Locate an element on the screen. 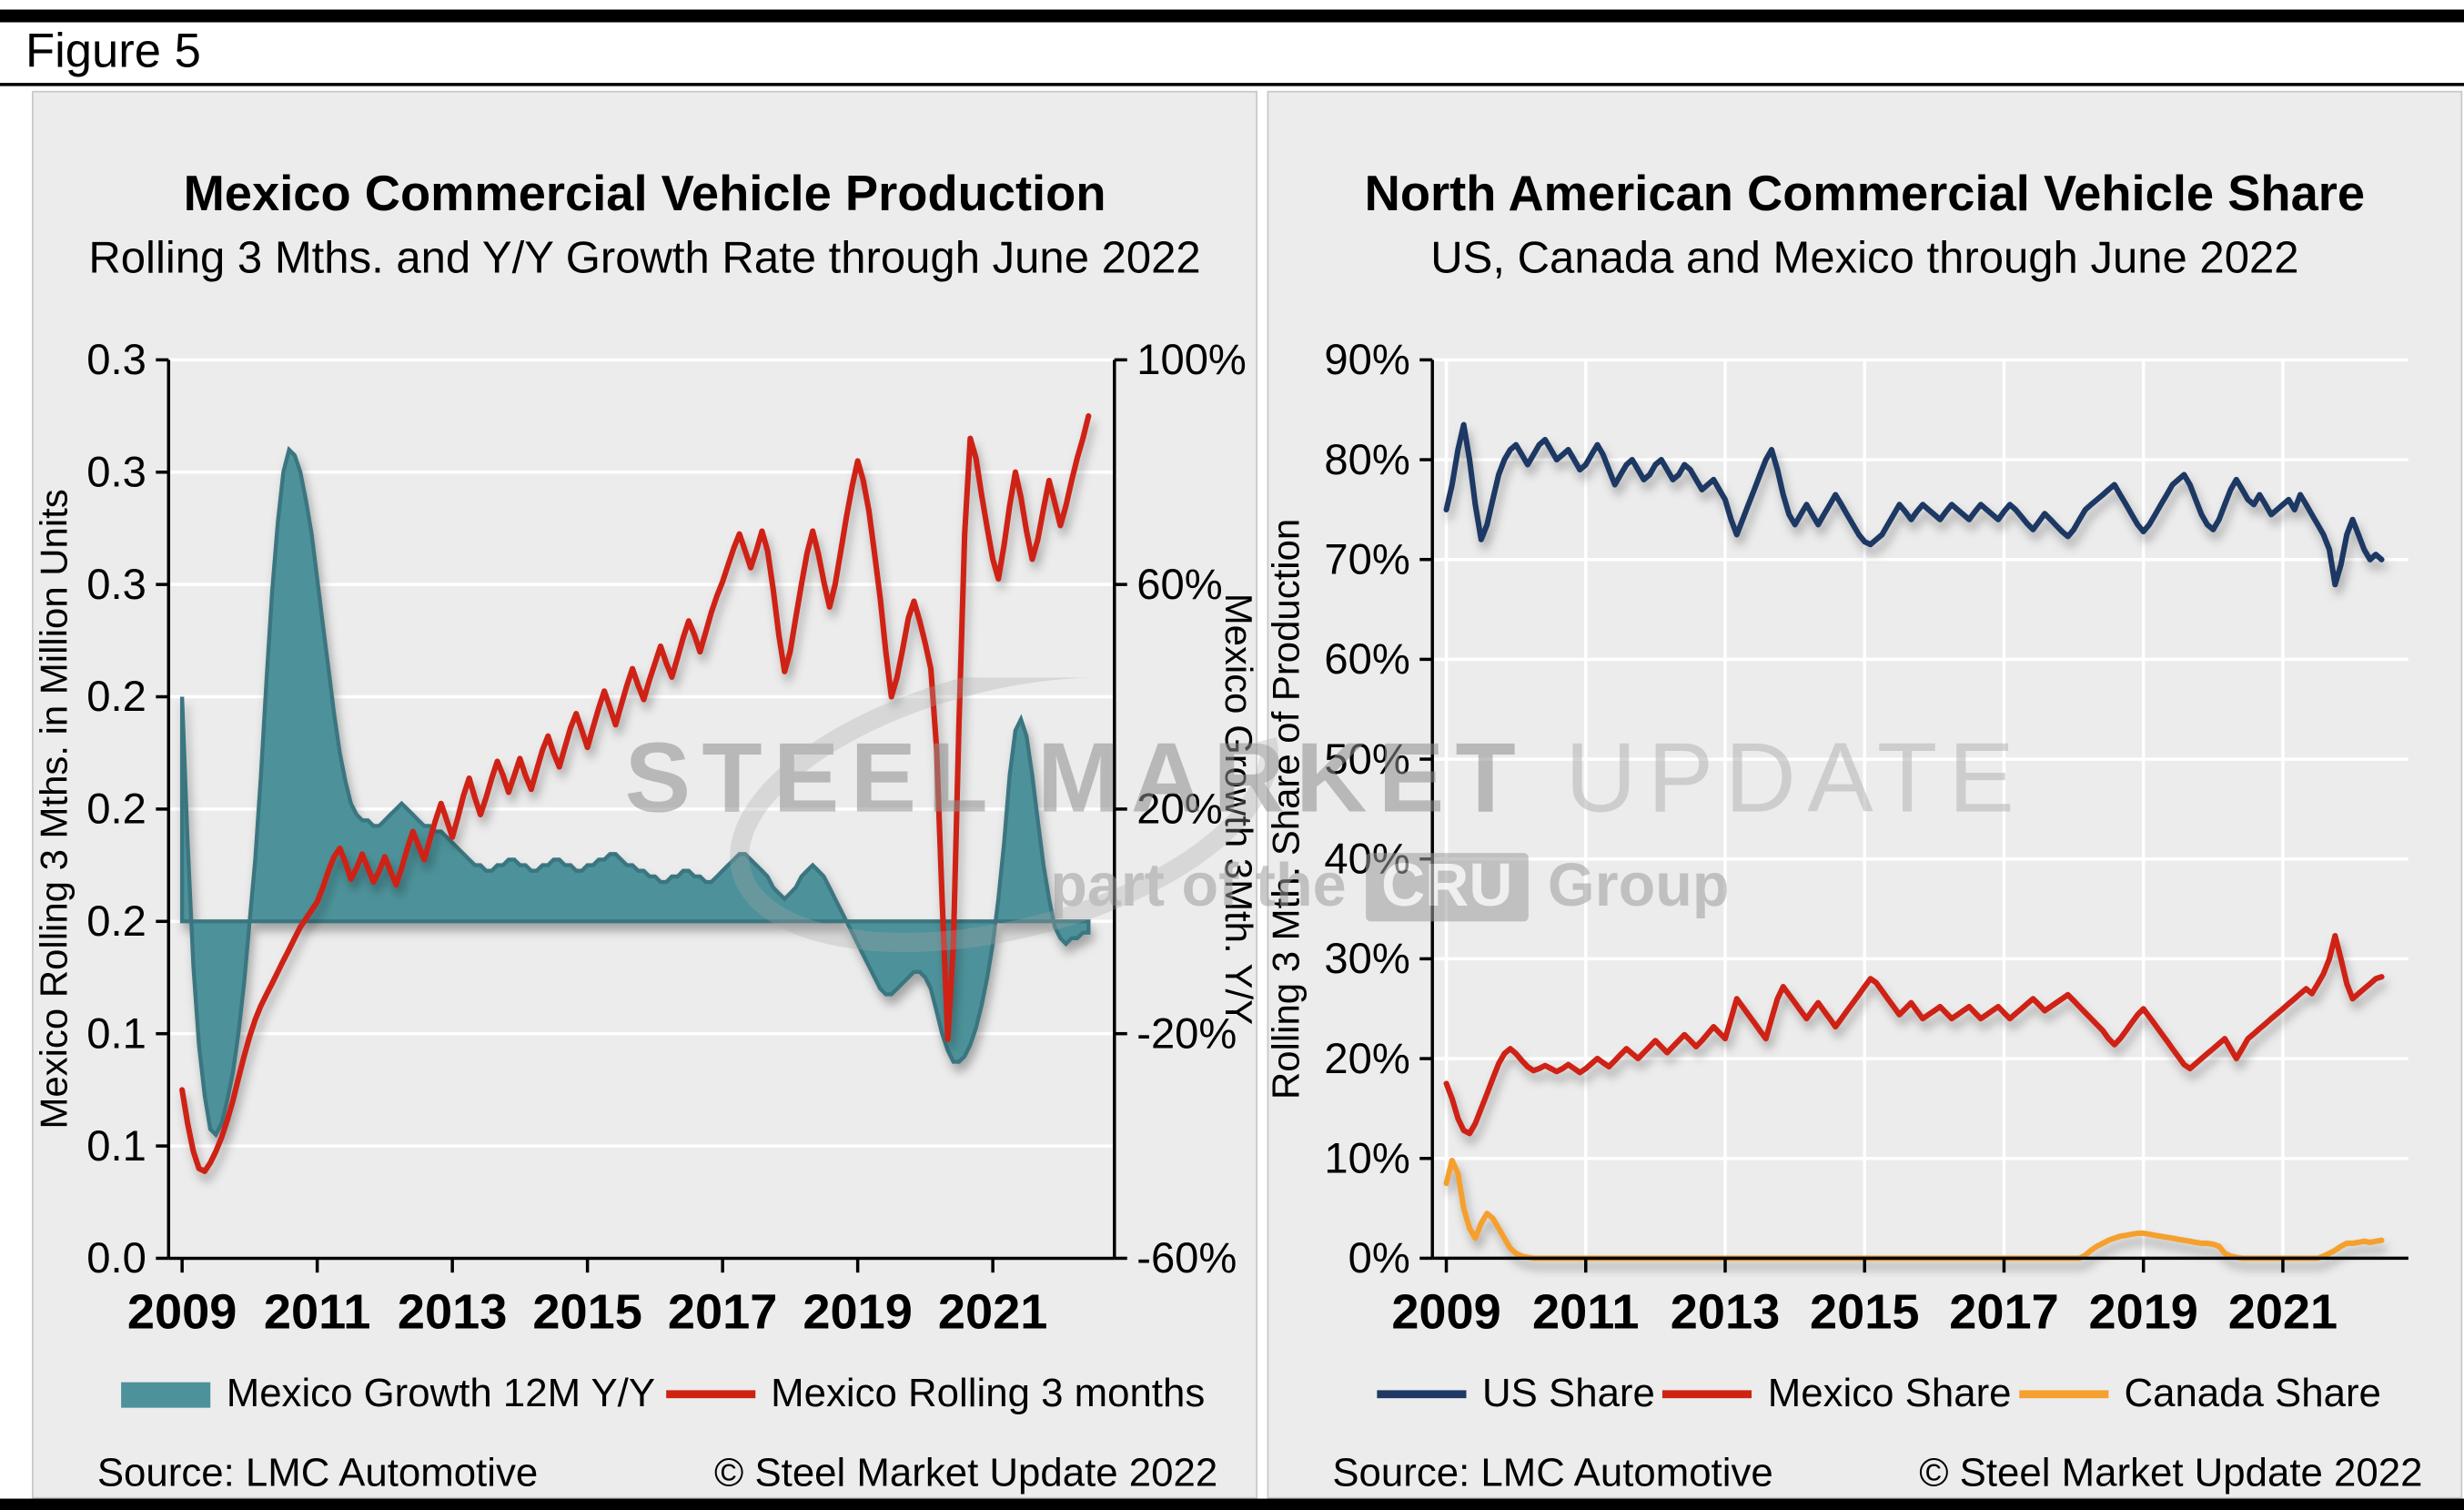  svg-text: 70% is located at coordinates (1367, 558).